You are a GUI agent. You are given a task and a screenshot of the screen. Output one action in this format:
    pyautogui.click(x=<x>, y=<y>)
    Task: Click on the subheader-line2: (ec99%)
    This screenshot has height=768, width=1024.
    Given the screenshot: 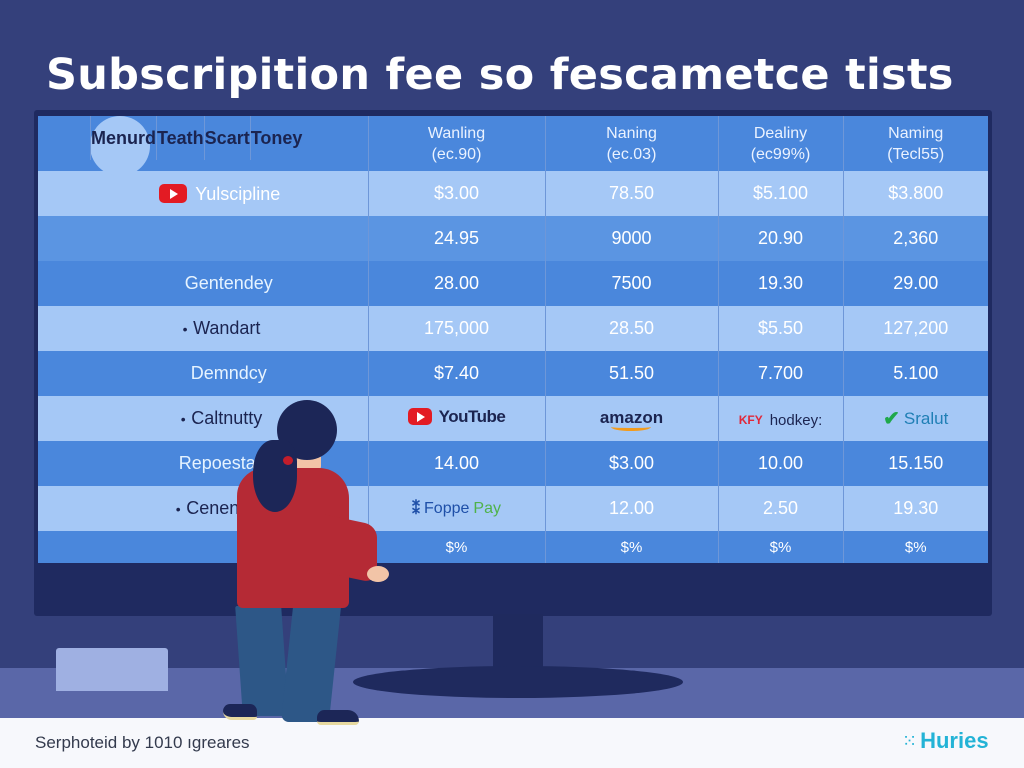 What is the action you would take?
    pyautogui.click(x=780, y=154)
    